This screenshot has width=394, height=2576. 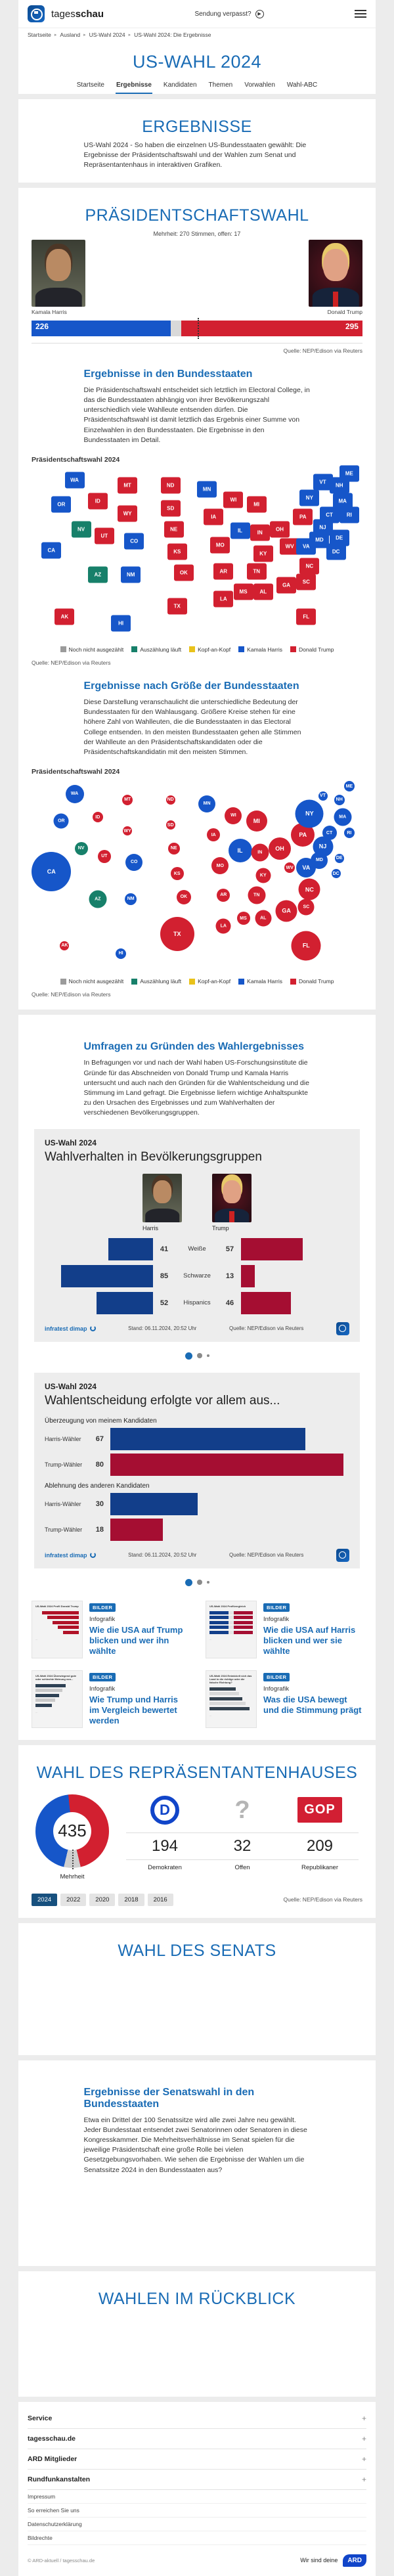 What do you see at coordinates (107, 35) in the screenshot?
I see `breadcrumb-link: US-Wahl 2024` at bounding box center [107, 35].